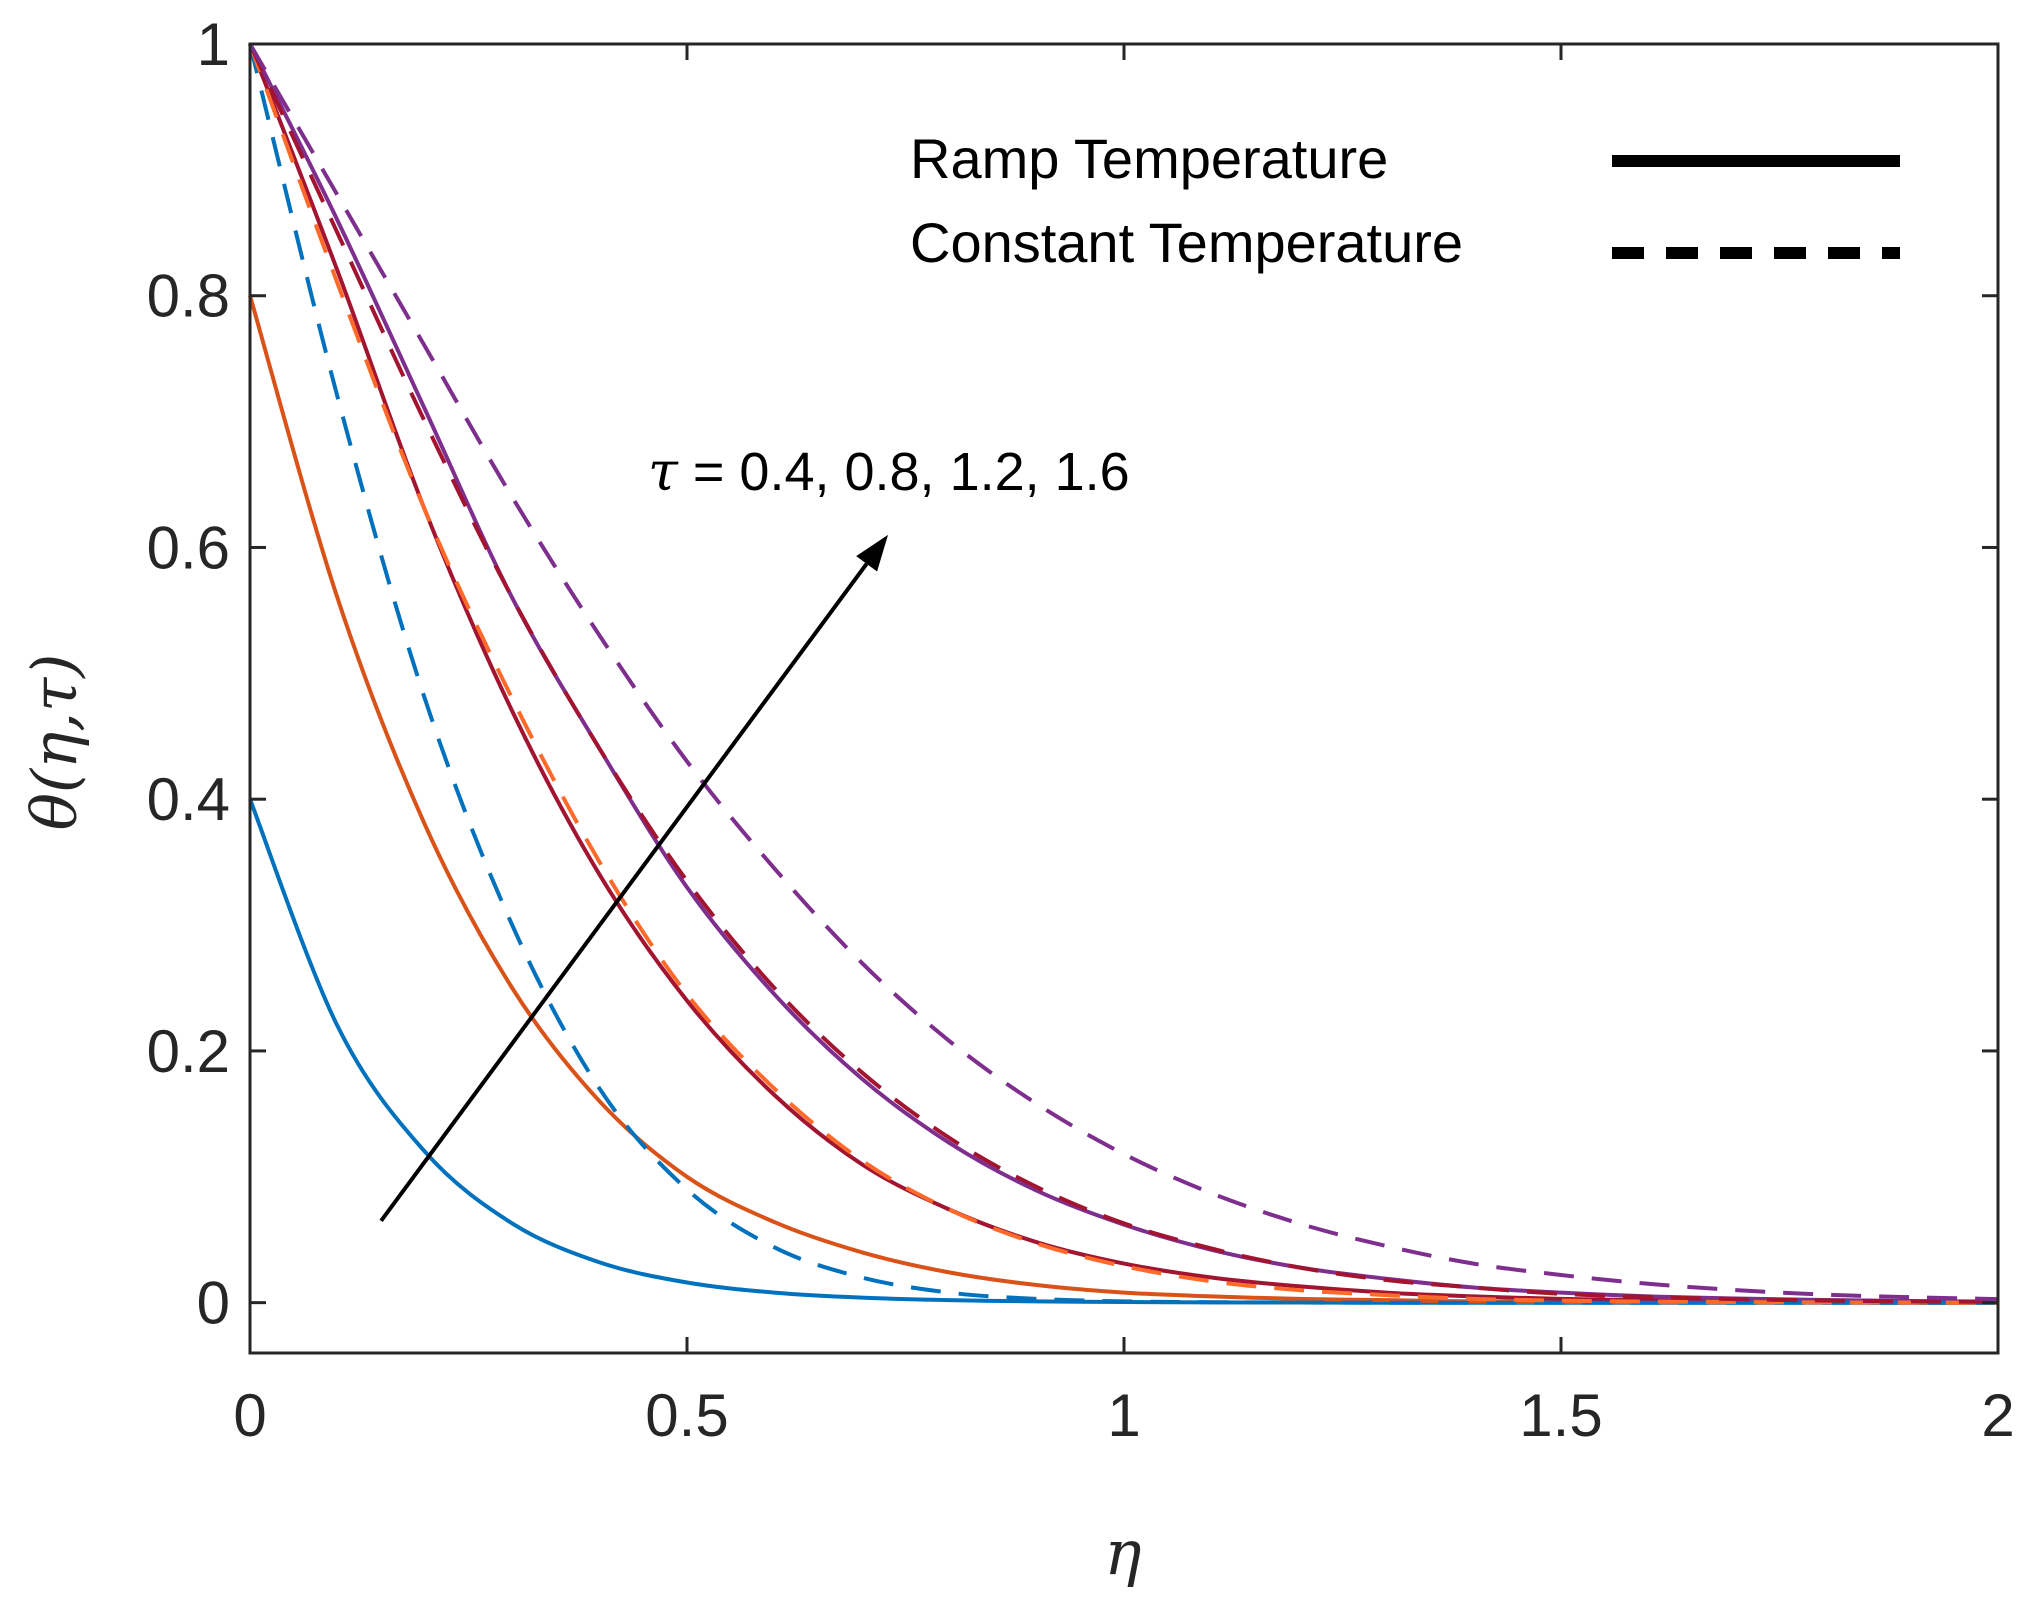 This screenshot has height=1597, width=2028. I want to click on x-tick-label: 0, so click(249, 1415).